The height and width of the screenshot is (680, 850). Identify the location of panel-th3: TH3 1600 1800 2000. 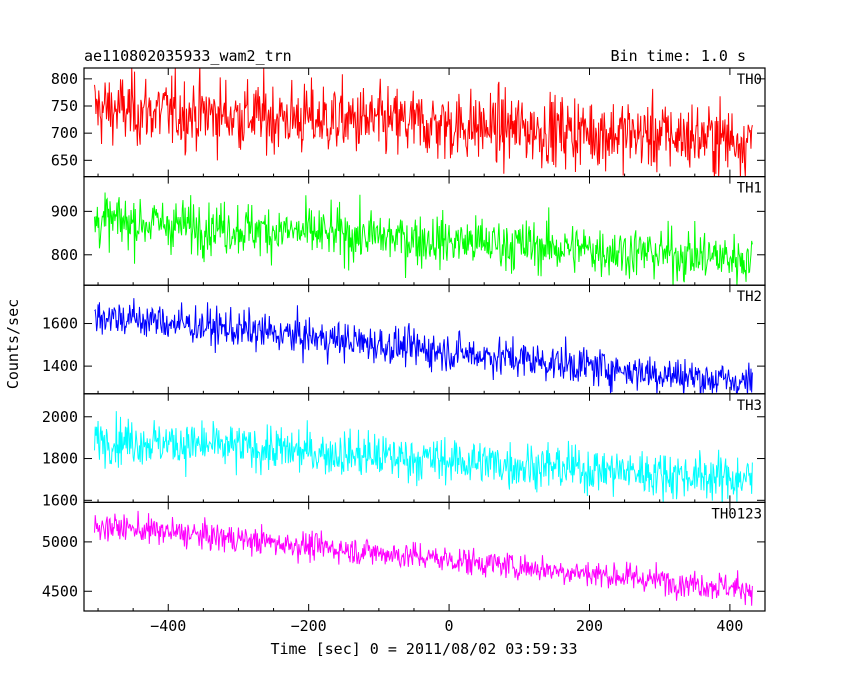
(404, 451).